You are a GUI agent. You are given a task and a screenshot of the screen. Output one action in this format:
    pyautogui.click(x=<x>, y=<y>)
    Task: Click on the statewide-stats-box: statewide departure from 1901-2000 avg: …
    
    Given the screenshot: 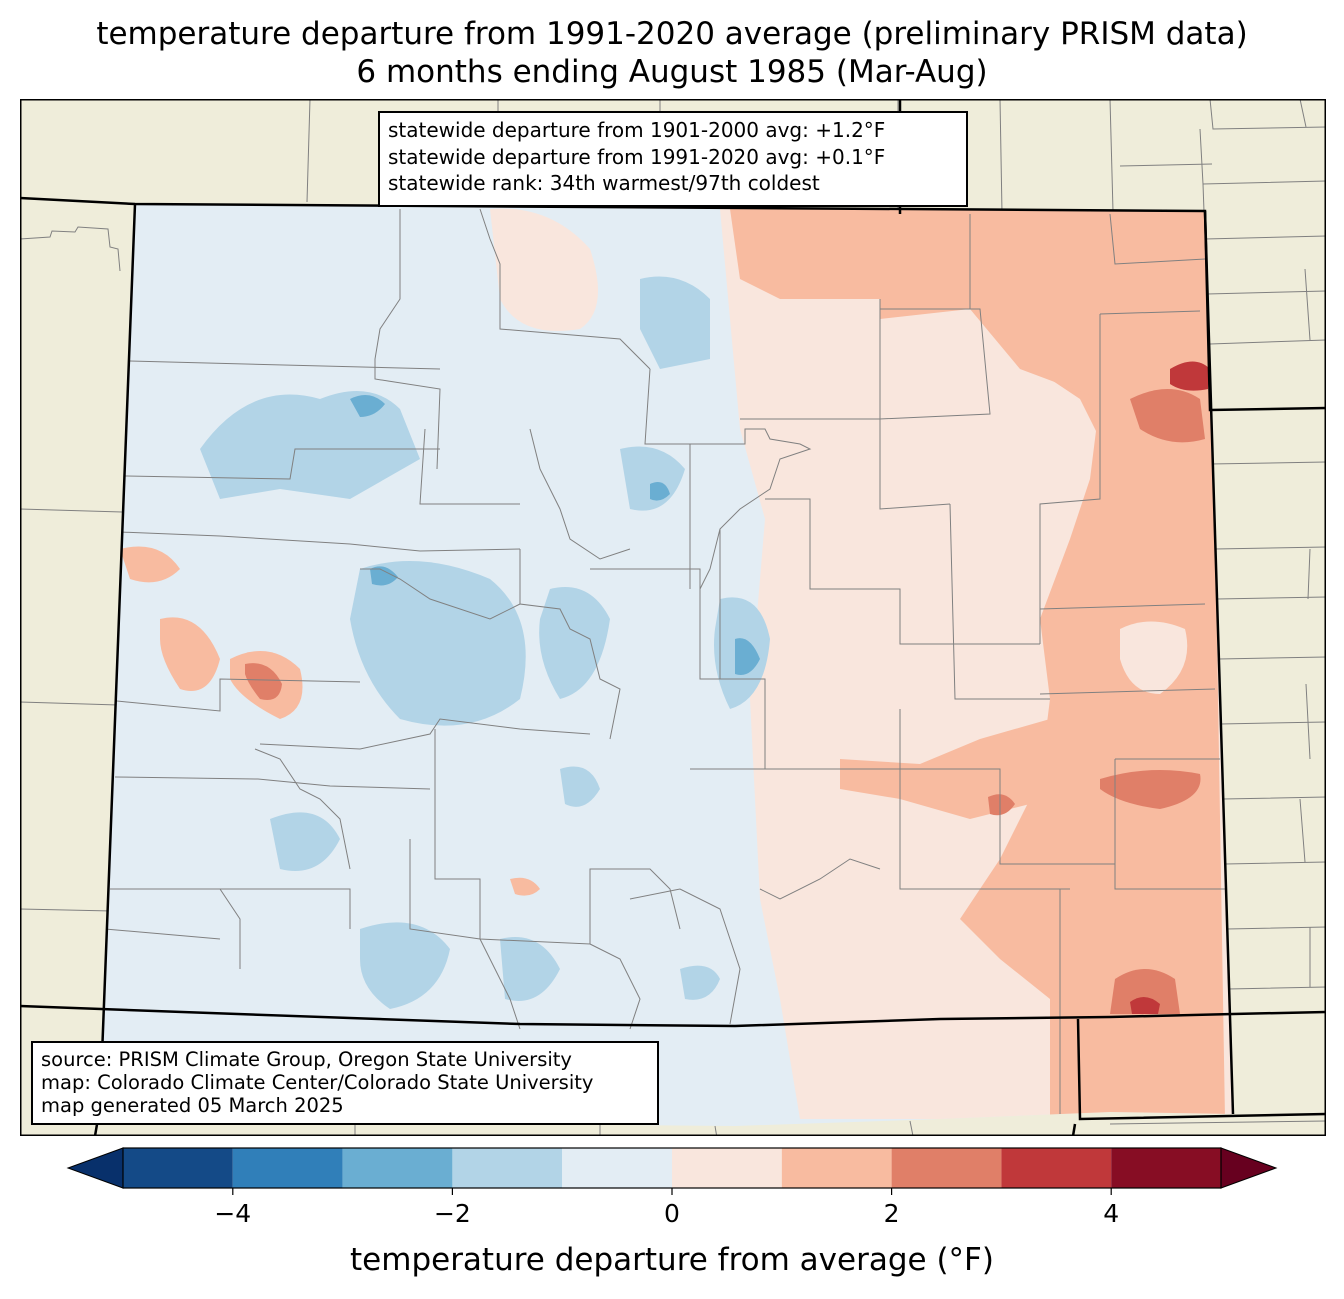 What is the action you would take?
    pyautogui.click(x=673, y=159)
    